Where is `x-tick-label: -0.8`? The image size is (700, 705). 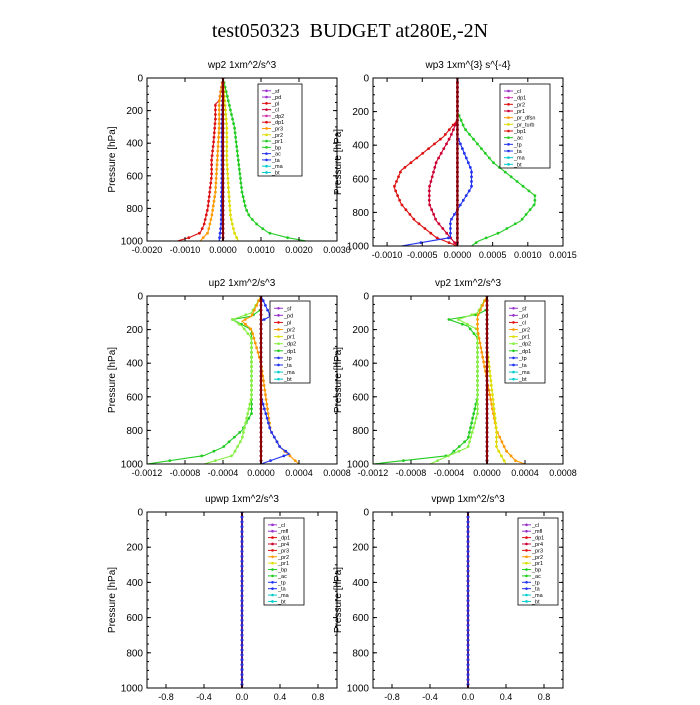 x-tick-label: -0.8 is located at coordinates (392, 696).